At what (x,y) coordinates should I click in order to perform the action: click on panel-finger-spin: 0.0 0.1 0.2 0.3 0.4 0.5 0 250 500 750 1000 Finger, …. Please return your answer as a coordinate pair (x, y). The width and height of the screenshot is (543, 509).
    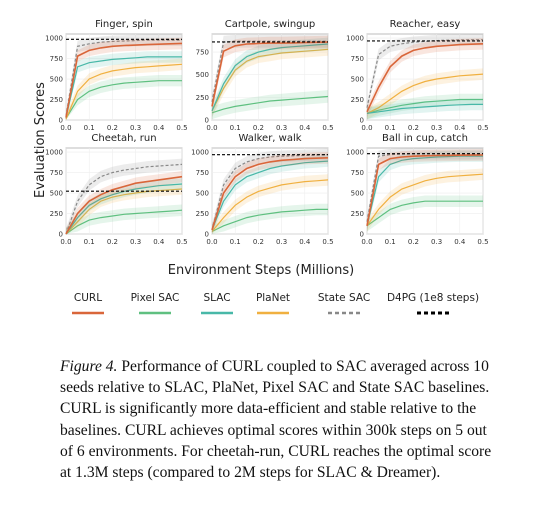
    Looking at the image, I should click on (116, 75).